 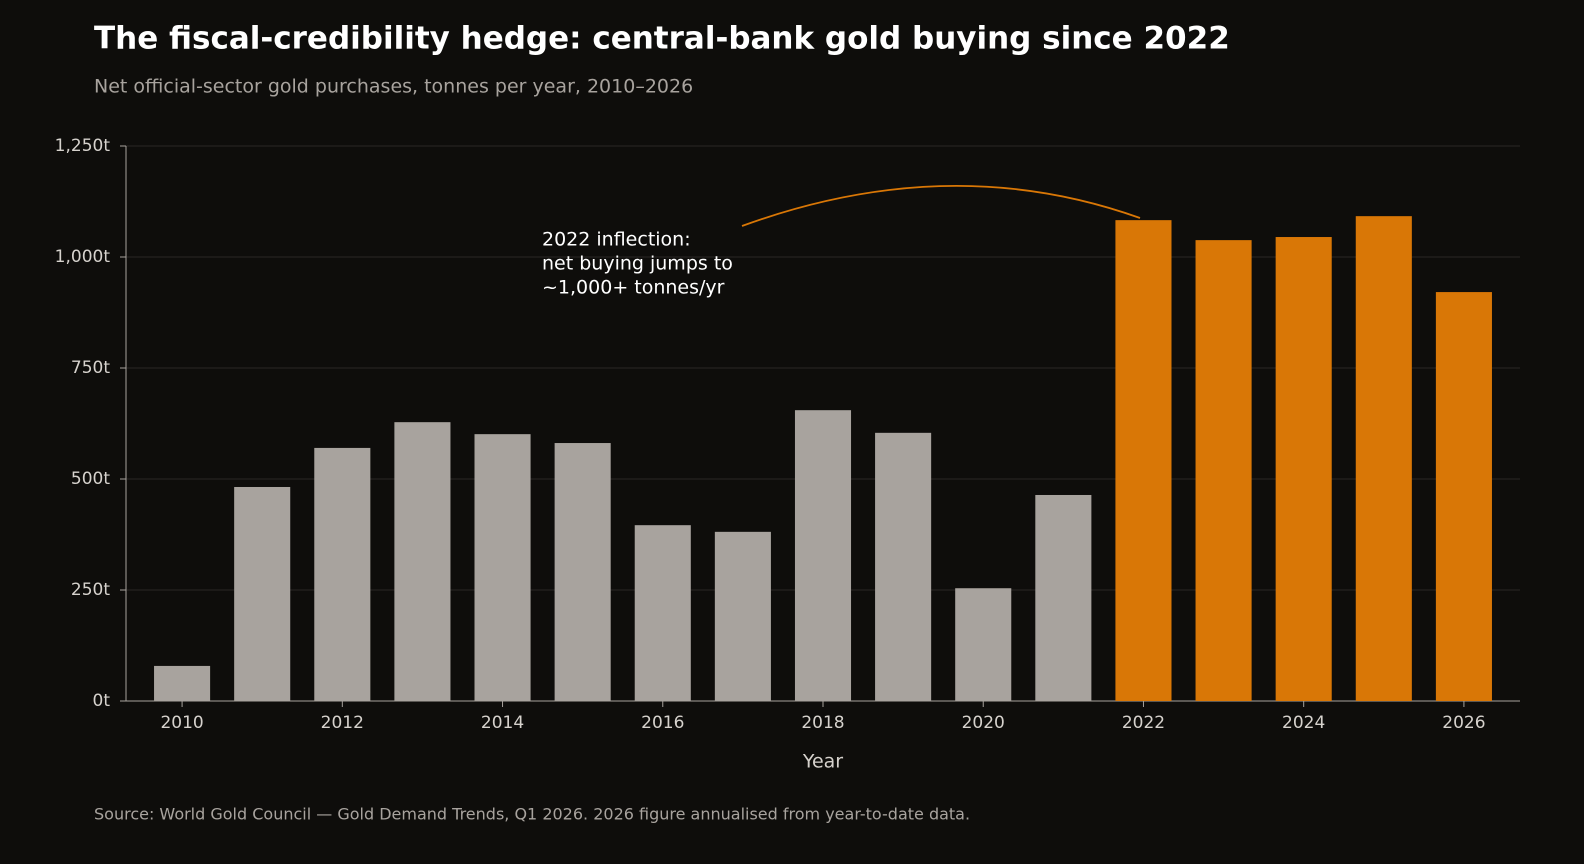 What do you see at coordinates (502, 723) in the screenshot?
I see `x-tick-label: 2014` at bounding box center [502, 723].